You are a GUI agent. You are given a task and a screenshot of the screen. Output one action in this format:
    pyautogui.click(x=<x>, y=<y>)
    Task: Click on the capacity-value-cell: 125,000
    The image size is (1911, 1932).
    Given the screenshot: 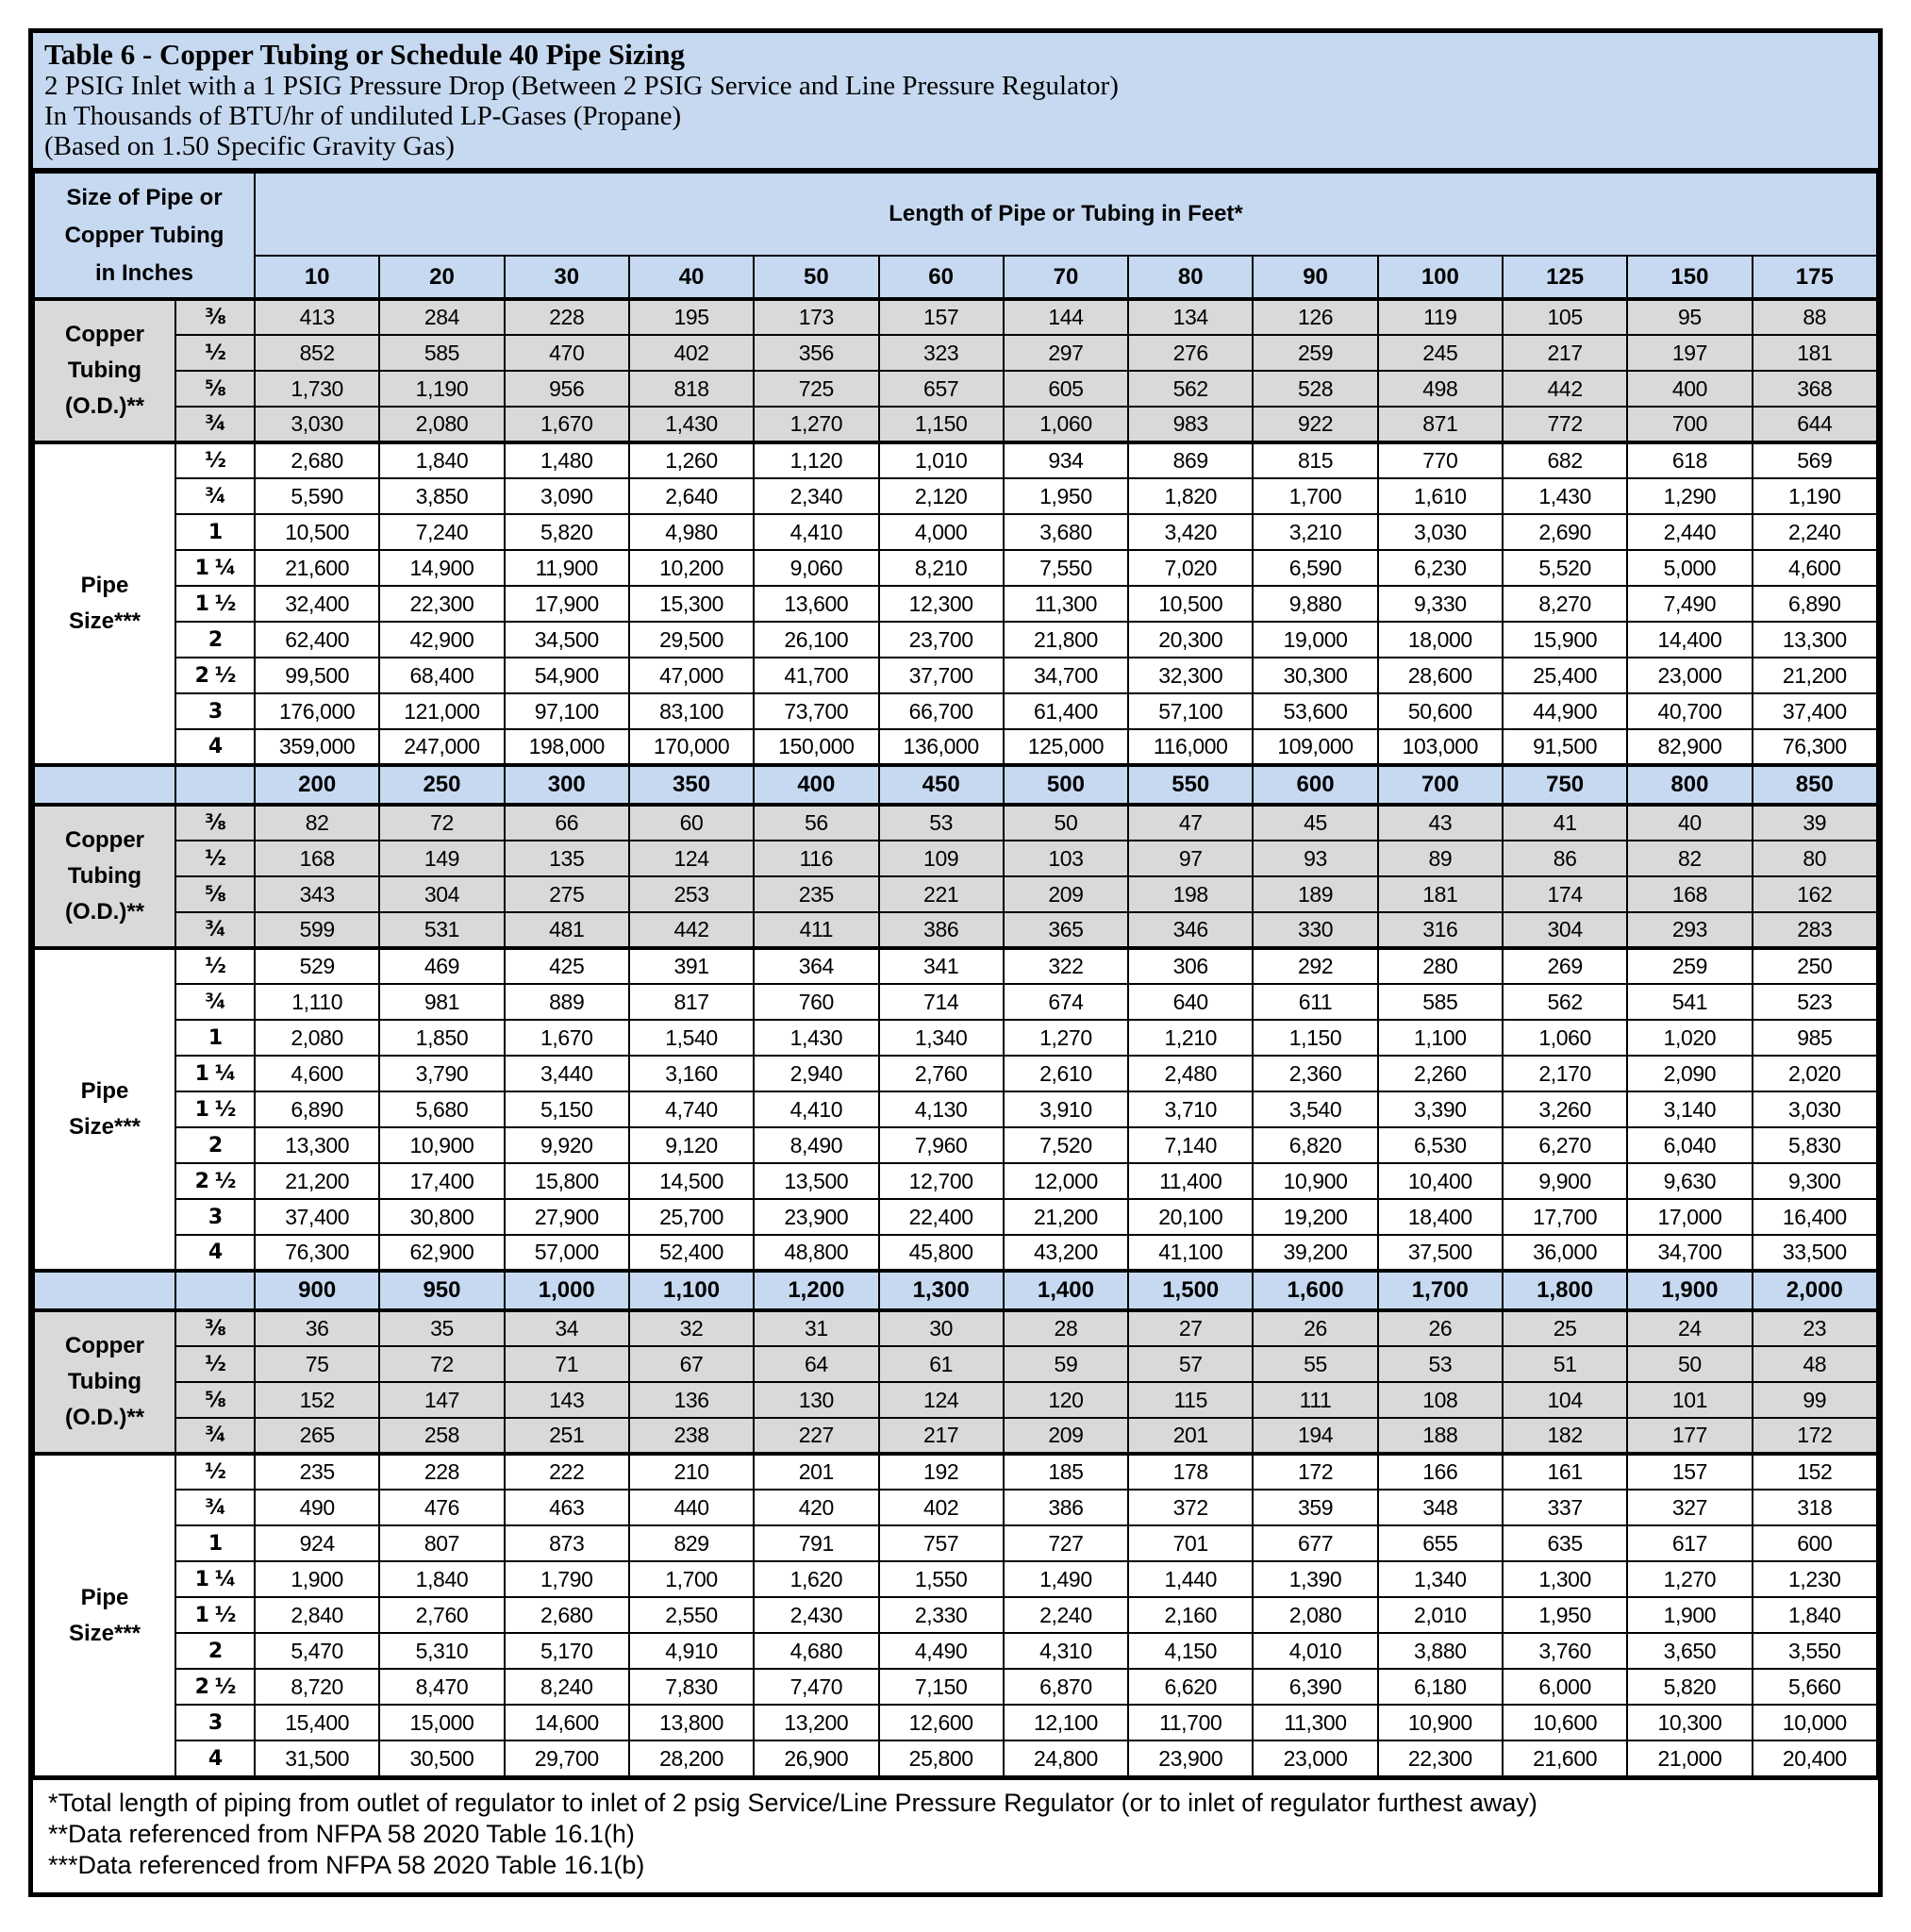 What is the action you would take?
    pyautogui.click(x=1066, y=747)
    